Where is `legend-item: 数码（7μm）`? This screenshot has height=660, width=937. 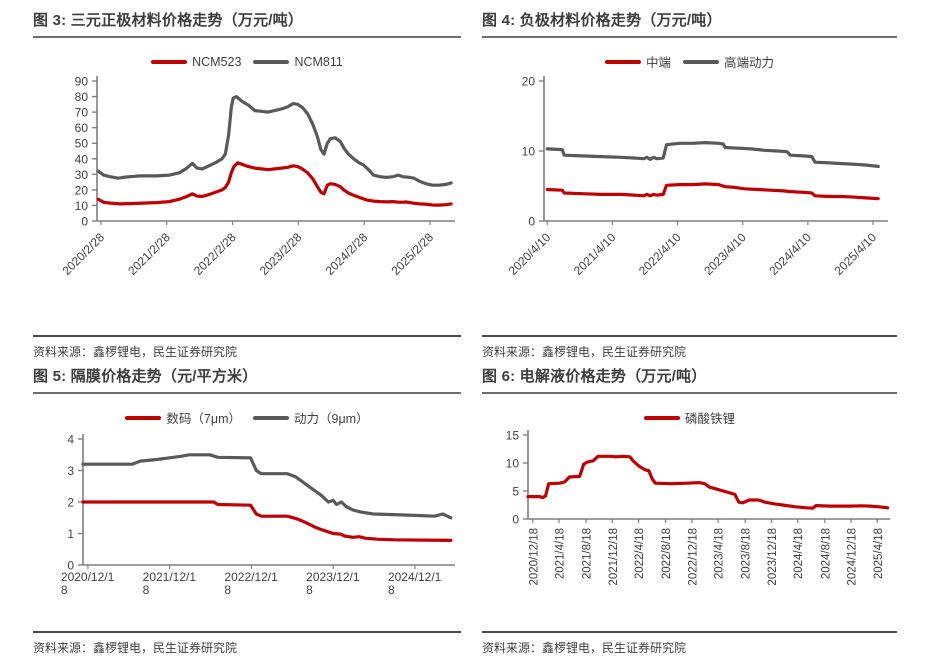 legend-item: 数码（7μm） is located at coordinates (183, 417).